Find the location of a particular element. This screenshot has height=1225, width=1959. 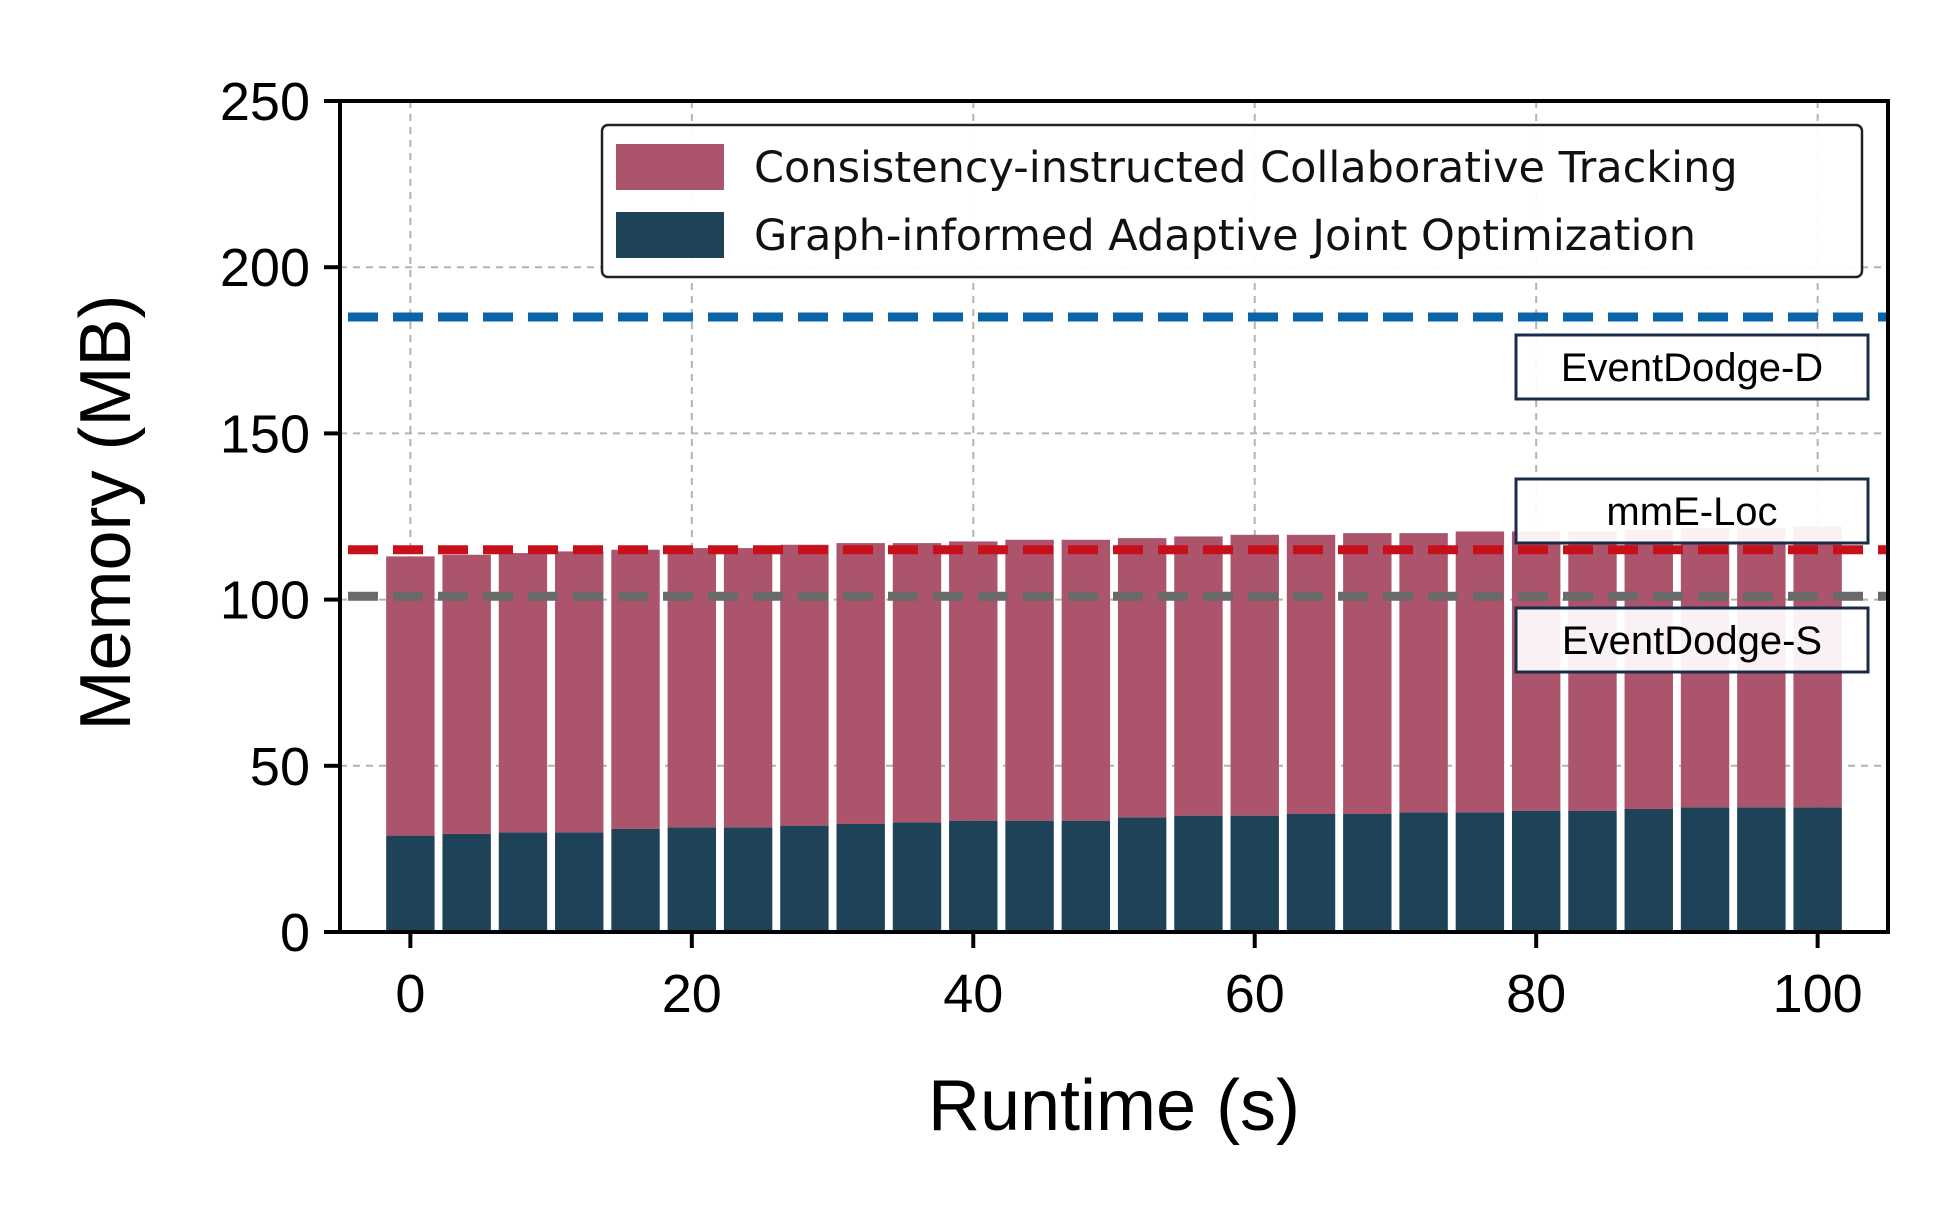

x-axis-label: Runtime (s) is located at coordinates (1114, 1106).